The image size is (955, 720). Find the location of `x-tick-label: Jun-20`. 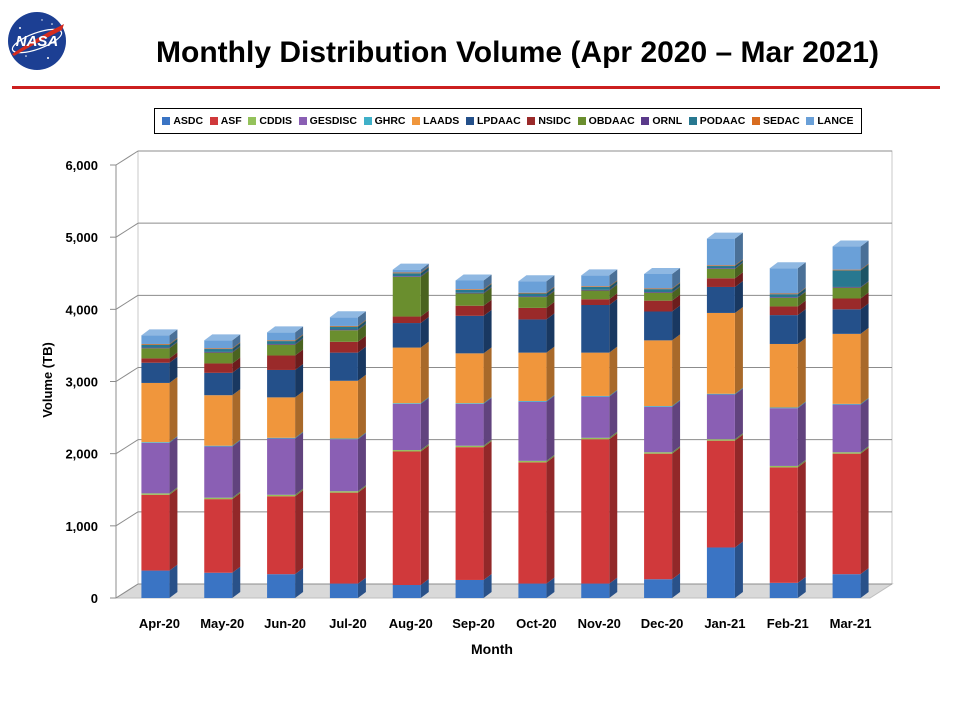

x-tick-label: Jun-20 is located at coordinates (285, 623).